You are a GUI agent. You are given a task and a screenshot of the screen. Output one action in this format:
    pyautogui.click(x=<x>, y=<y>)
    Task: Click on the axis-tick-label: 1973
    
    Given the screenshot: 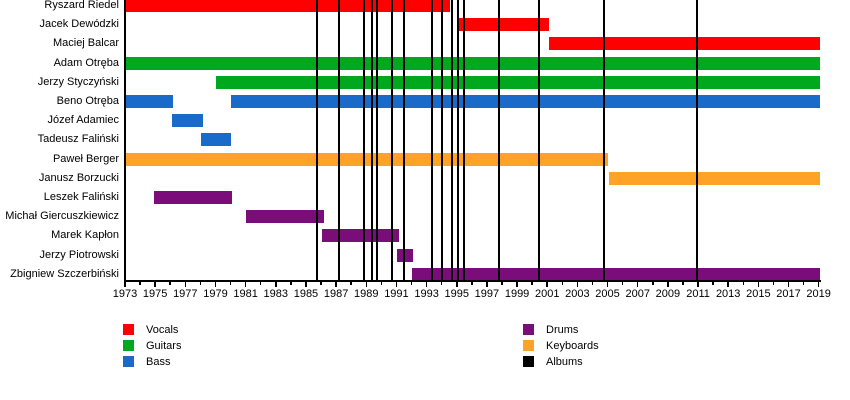 What is the action you would take?
    pyautogui.click(x=125, y=294)
    